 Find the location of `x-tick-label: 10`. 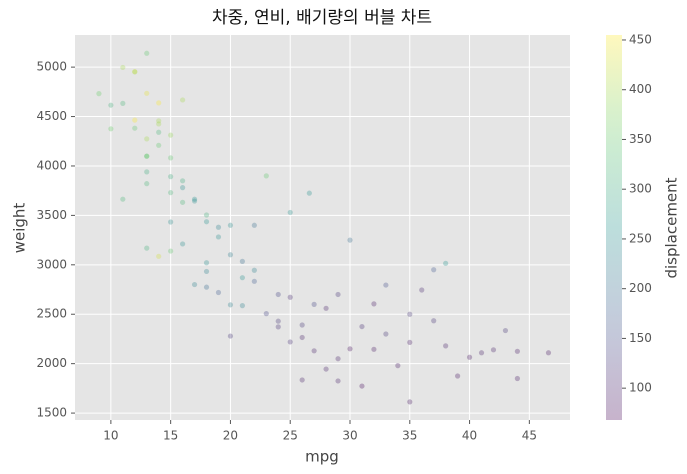

x-tick-label: 10 is located at coordinates (110, 436).